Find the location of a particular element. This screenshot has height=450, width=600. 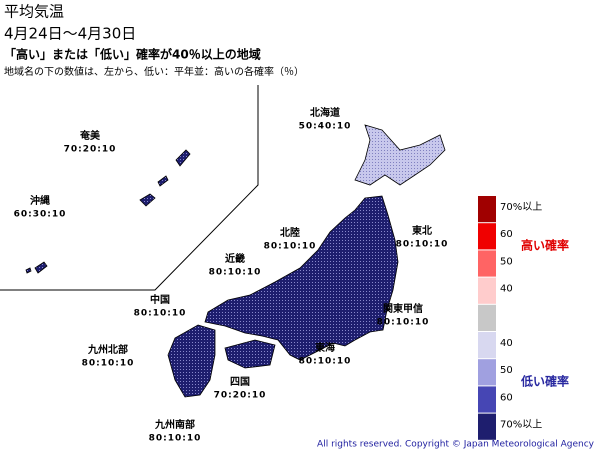

region-name: 東北 is located at coordinates (422, 230).